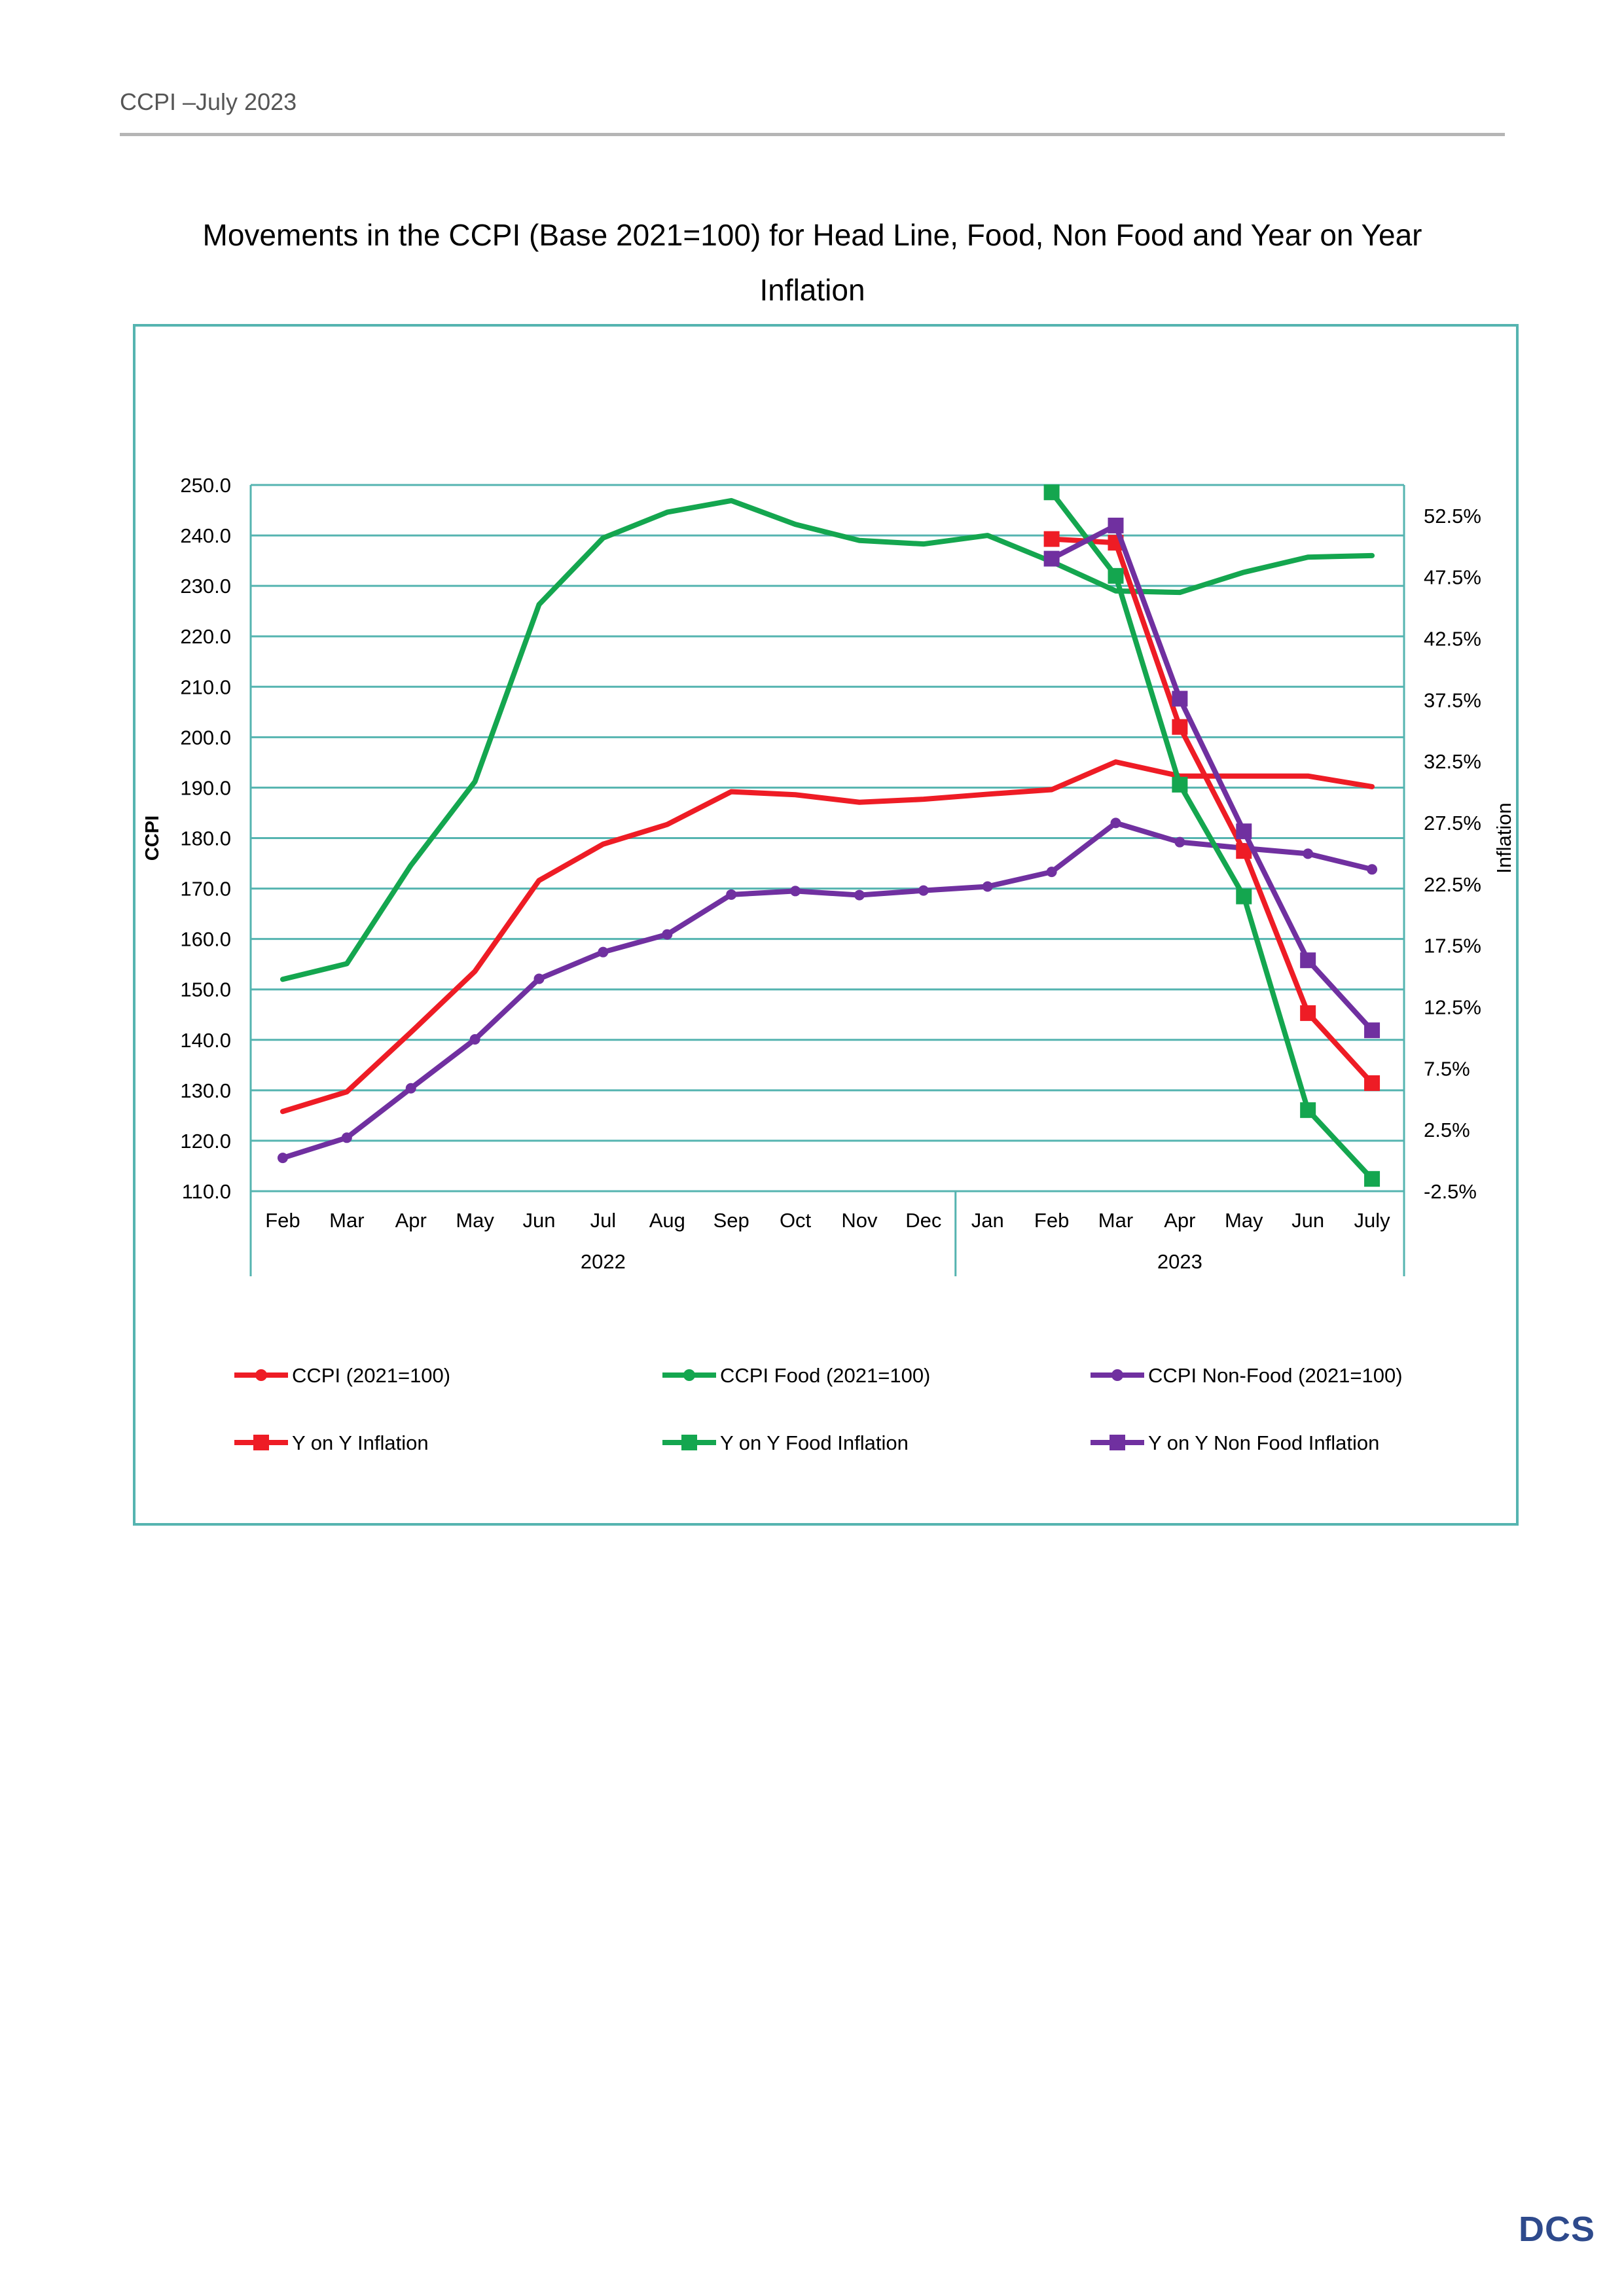  I want to click on legend-label: CCPI (2021=100), so click(371, 1375).